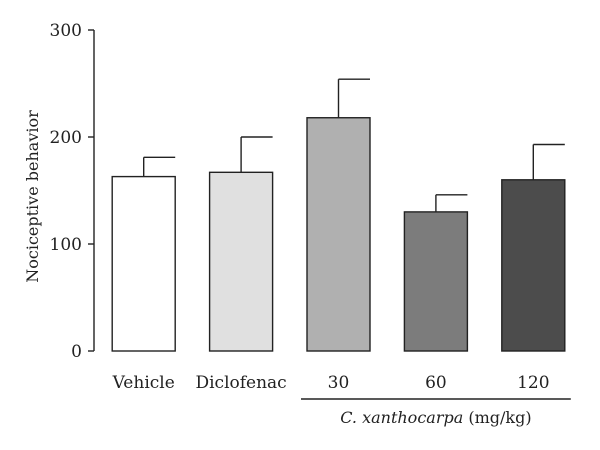  I want to click on x-tick-label: Vehicle, so click(143, 383).